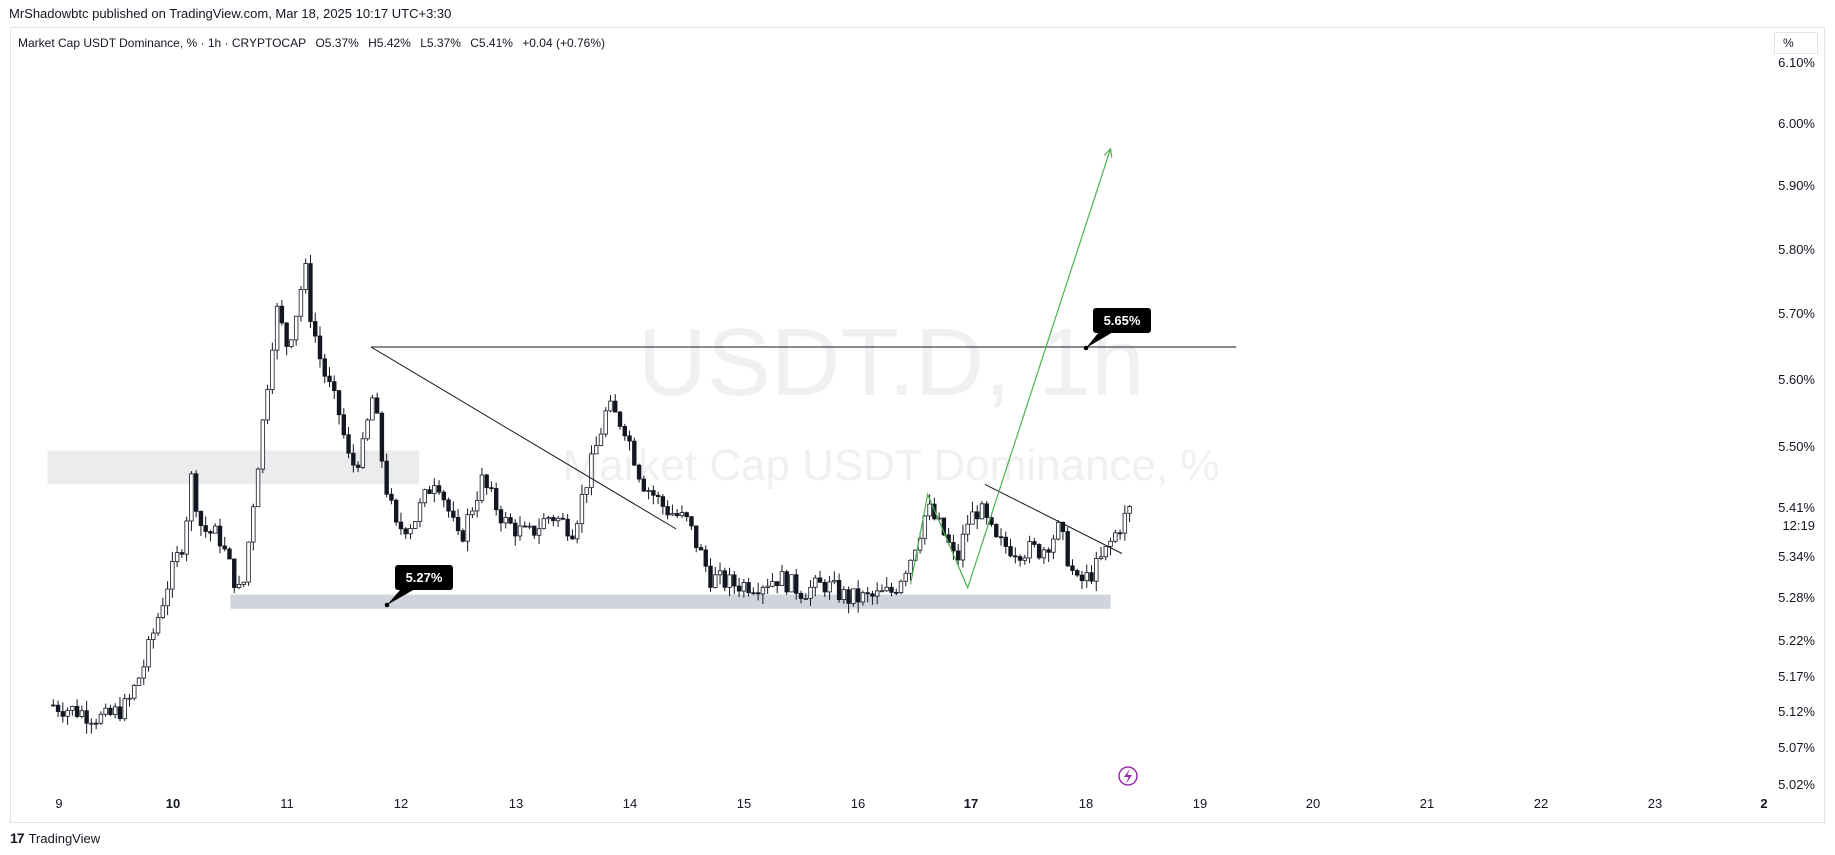 This screenshot has height=855, width=1835. I want to click on time-tick-label: 9, so click(58, 803).